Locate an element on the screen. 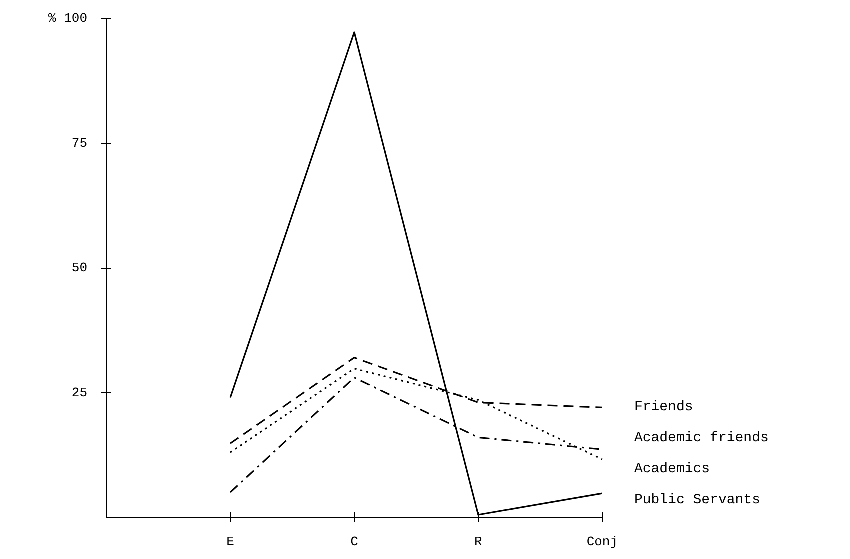 The image size is (850, 559). x-tick-label: E is located at coordinates (230, 542).